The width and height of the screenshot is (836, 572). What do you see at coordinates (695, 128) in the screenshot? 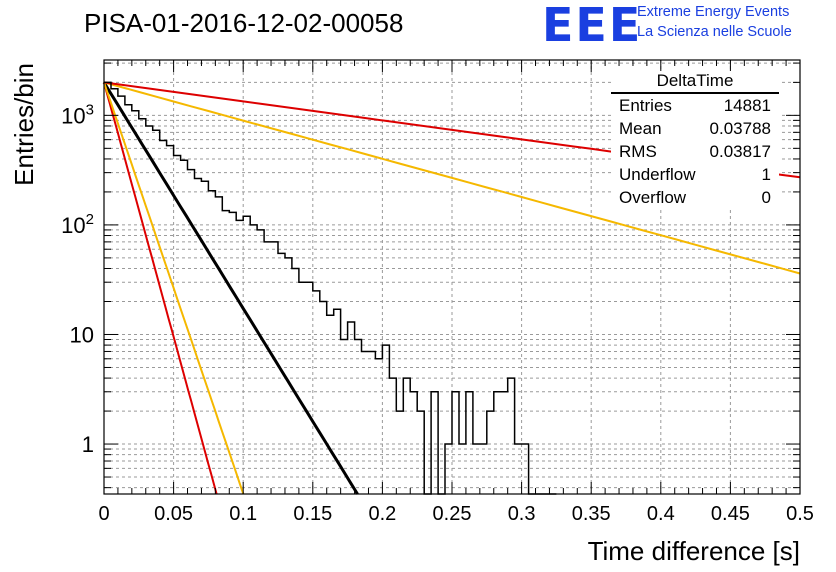
I see `stats-row-mean: Mean 0.03788` at bounding box center [695, 128].